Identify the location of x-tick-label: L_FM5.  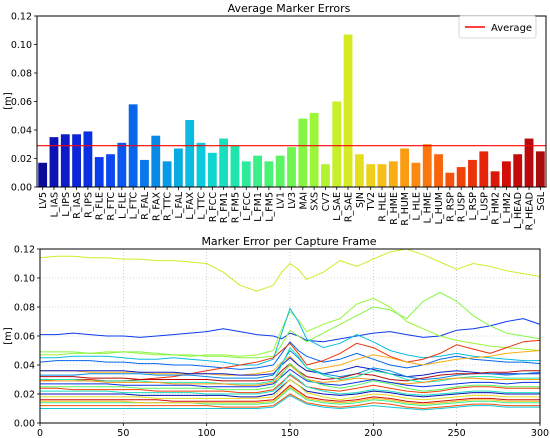
(269, 207).